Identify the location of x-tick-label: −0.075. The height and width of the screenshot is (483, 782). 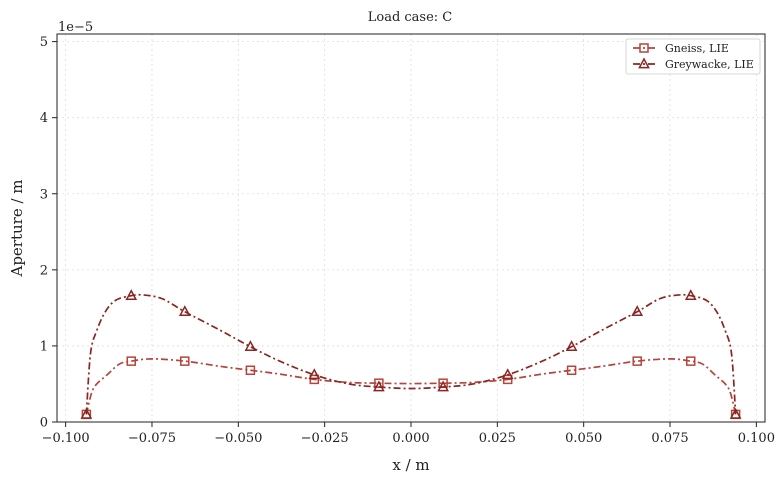
(152, 438).